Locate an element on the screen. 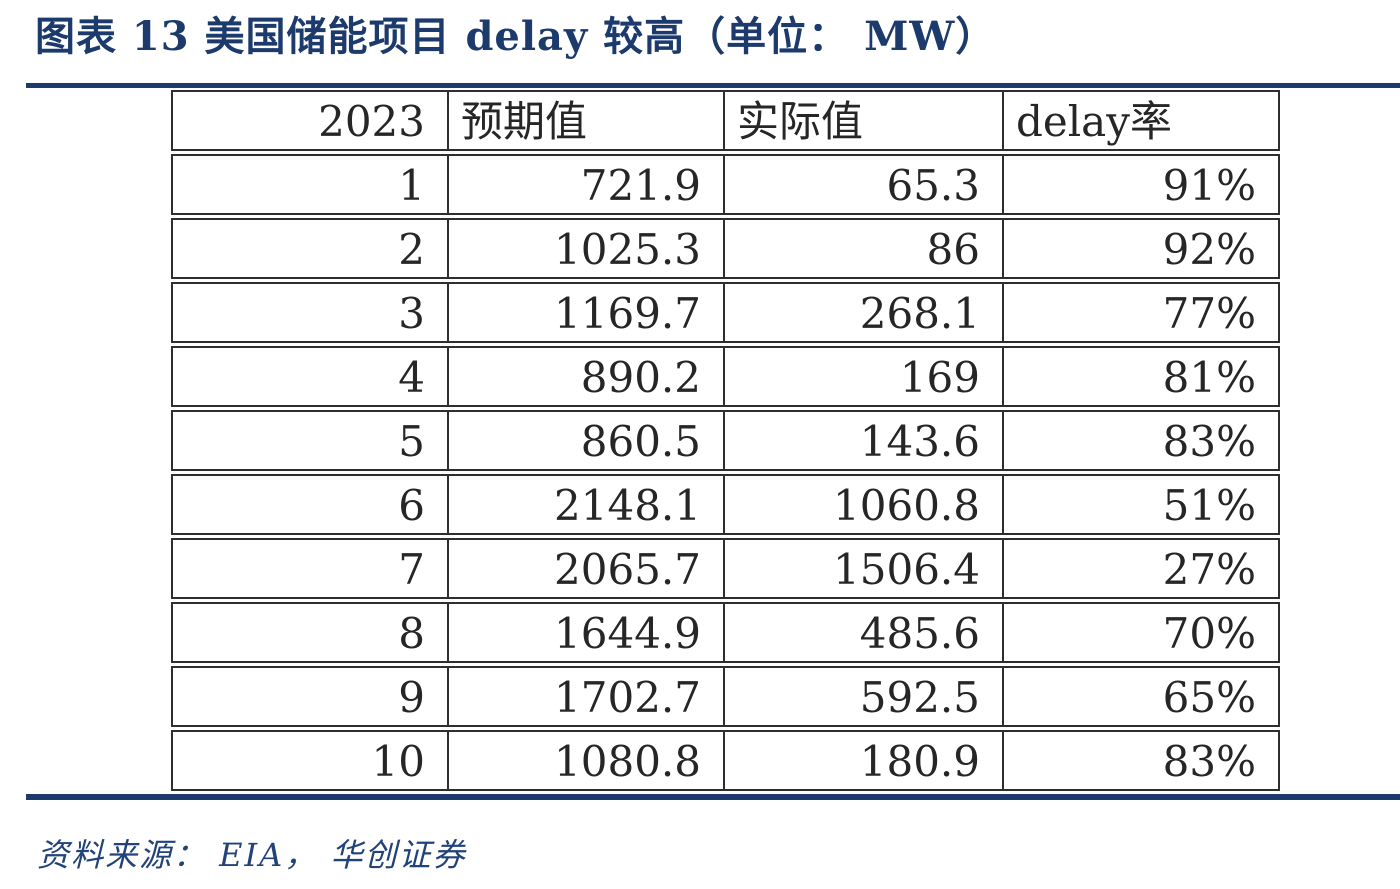  cell-delay-rate: 27% is located at coordinates (1140, 568).